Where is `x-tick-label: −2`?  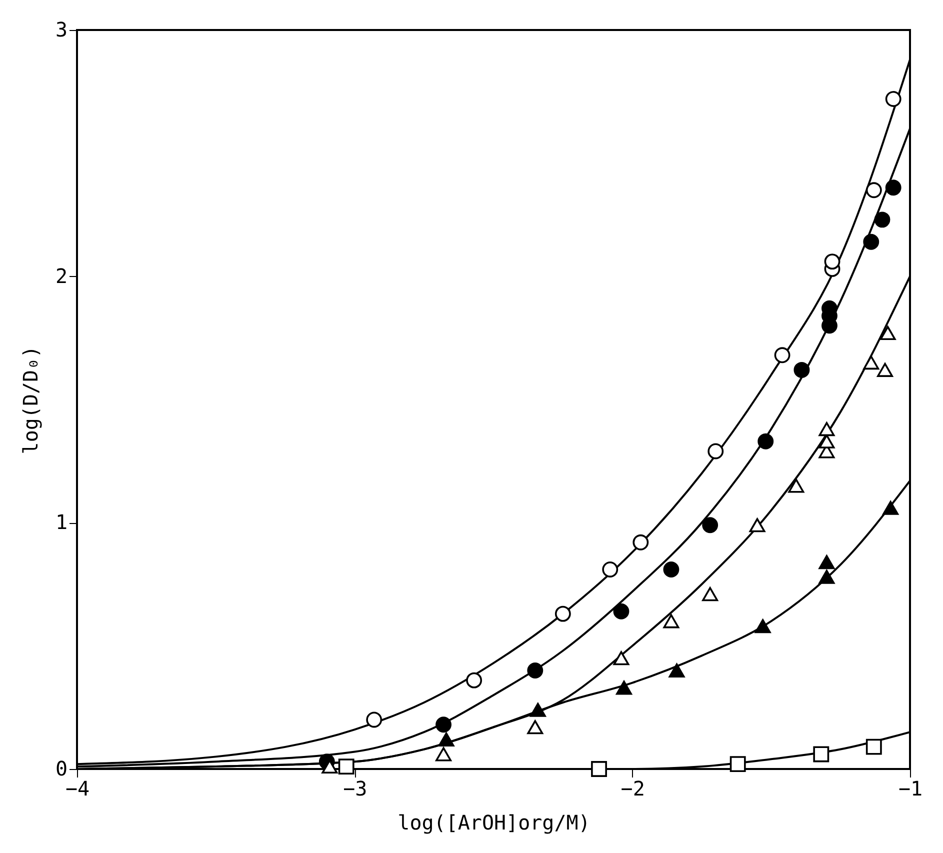
x-tick-label: −2 is located at coordinates (632, 788).